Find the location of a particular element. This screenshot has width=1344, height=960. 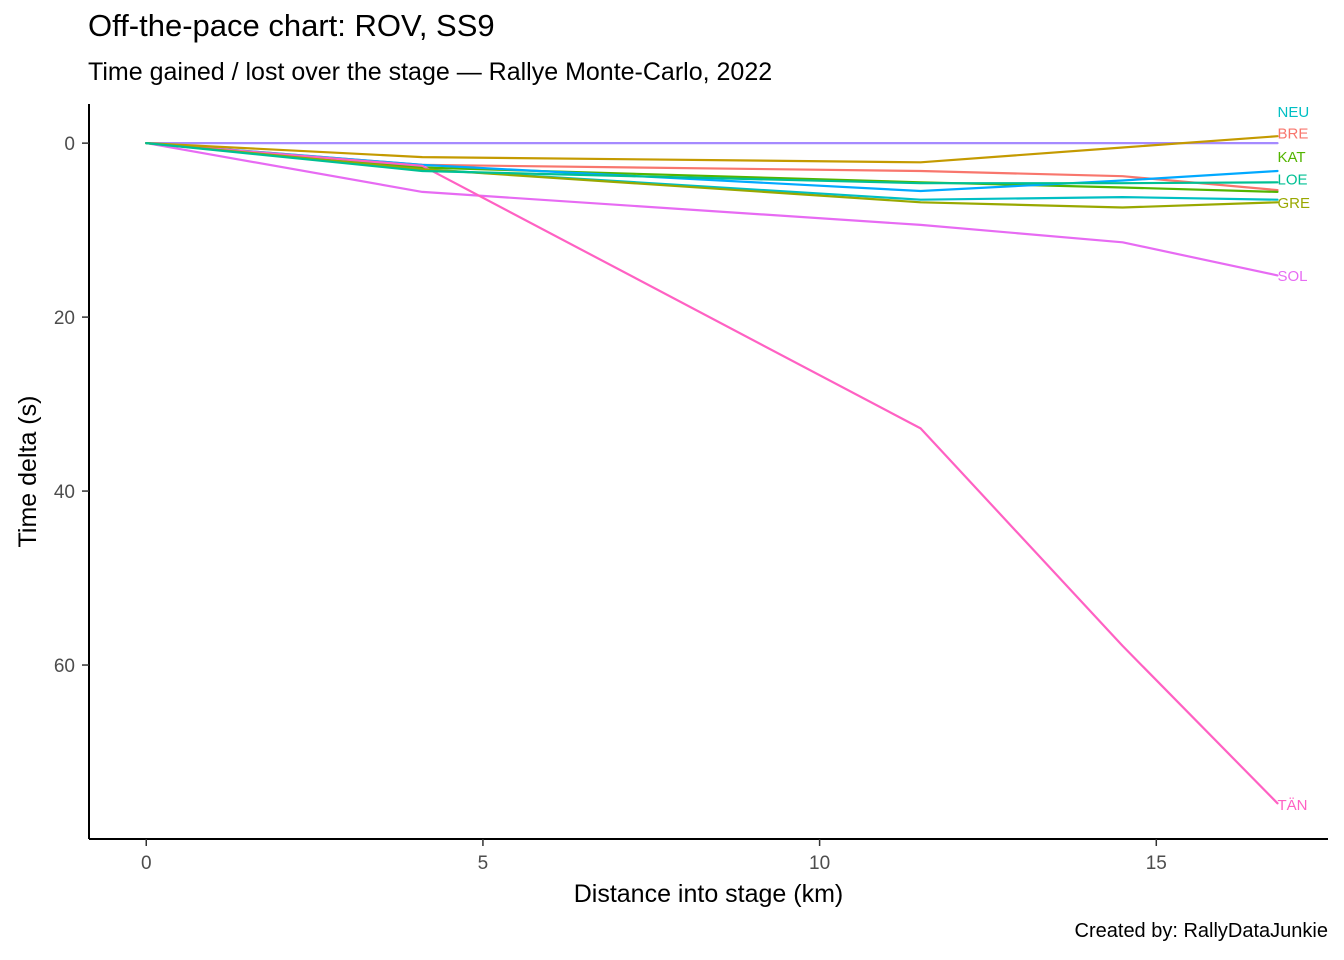

y-axis-title: Time delta (s) is located at coordinates (28, 472).